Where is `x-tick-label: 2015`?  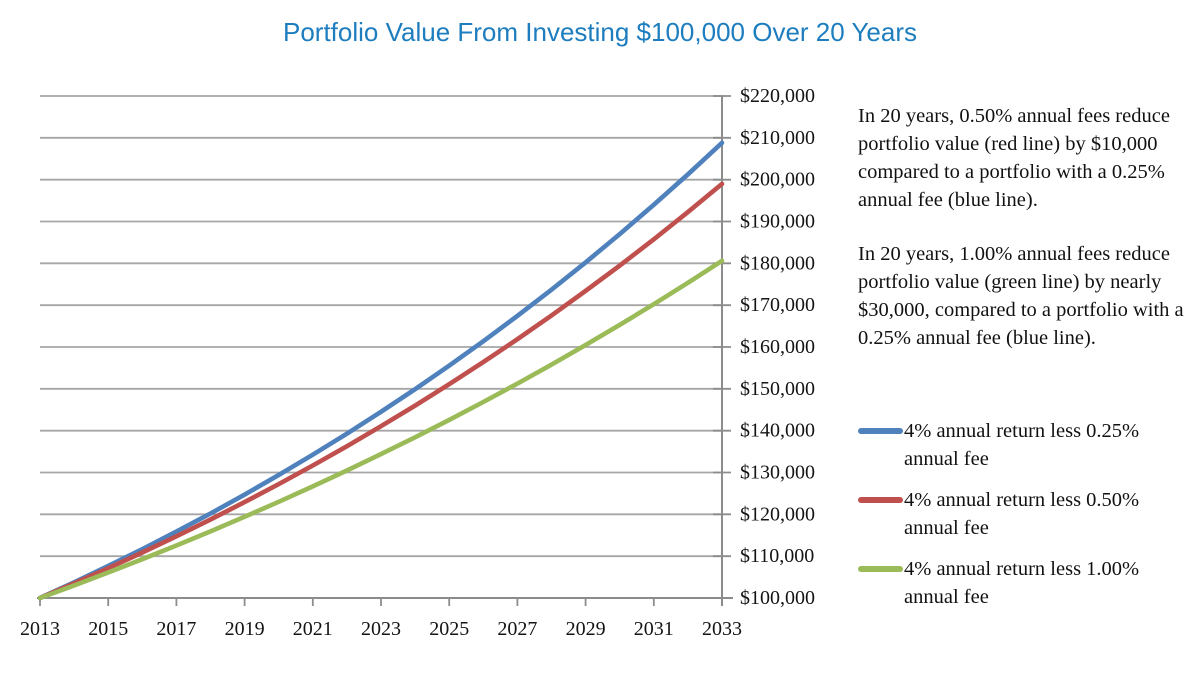 x-tick-label: 2015 is located at coordinates (108, 629).